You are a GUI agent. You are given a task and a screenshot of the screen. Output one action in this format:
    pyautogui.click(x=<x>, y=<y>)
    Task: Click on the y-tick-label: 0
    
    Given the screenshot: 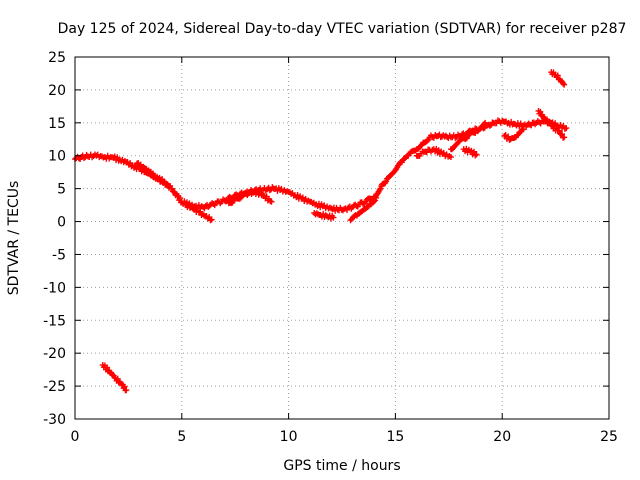 What is the action you would take?
    pyautogui.click(x=61, y=223)
    